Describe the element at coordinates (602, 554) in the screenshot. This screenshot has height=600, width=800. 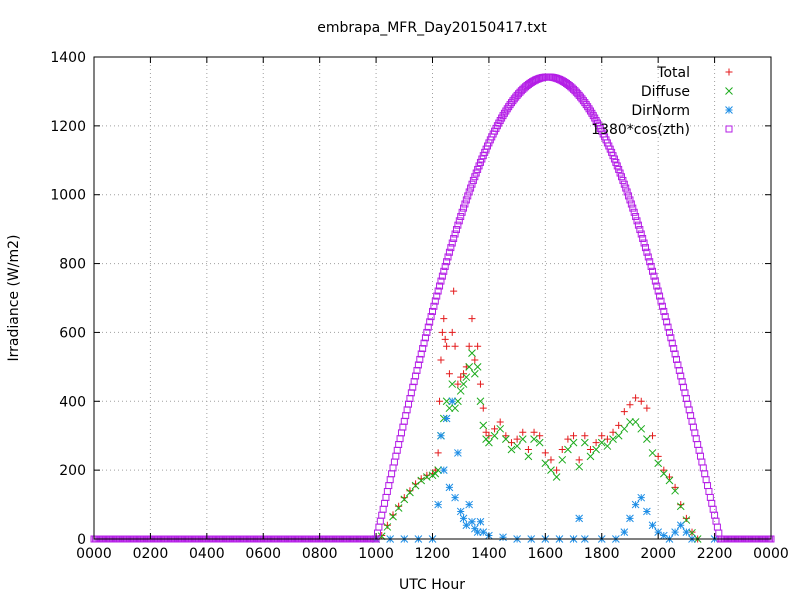
I see `x-tick-label: 1800` at that location.